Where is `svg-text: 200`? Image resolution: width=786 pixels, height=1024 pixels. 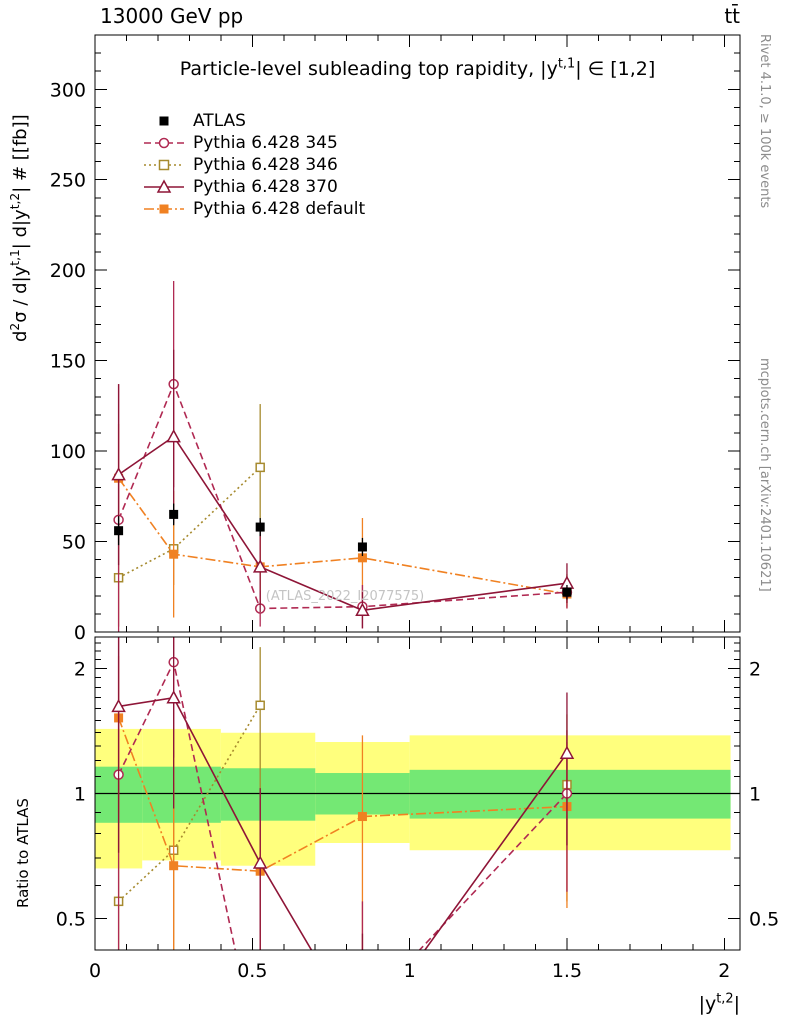 svg-text: 200 is located at coordinates (68, 271).